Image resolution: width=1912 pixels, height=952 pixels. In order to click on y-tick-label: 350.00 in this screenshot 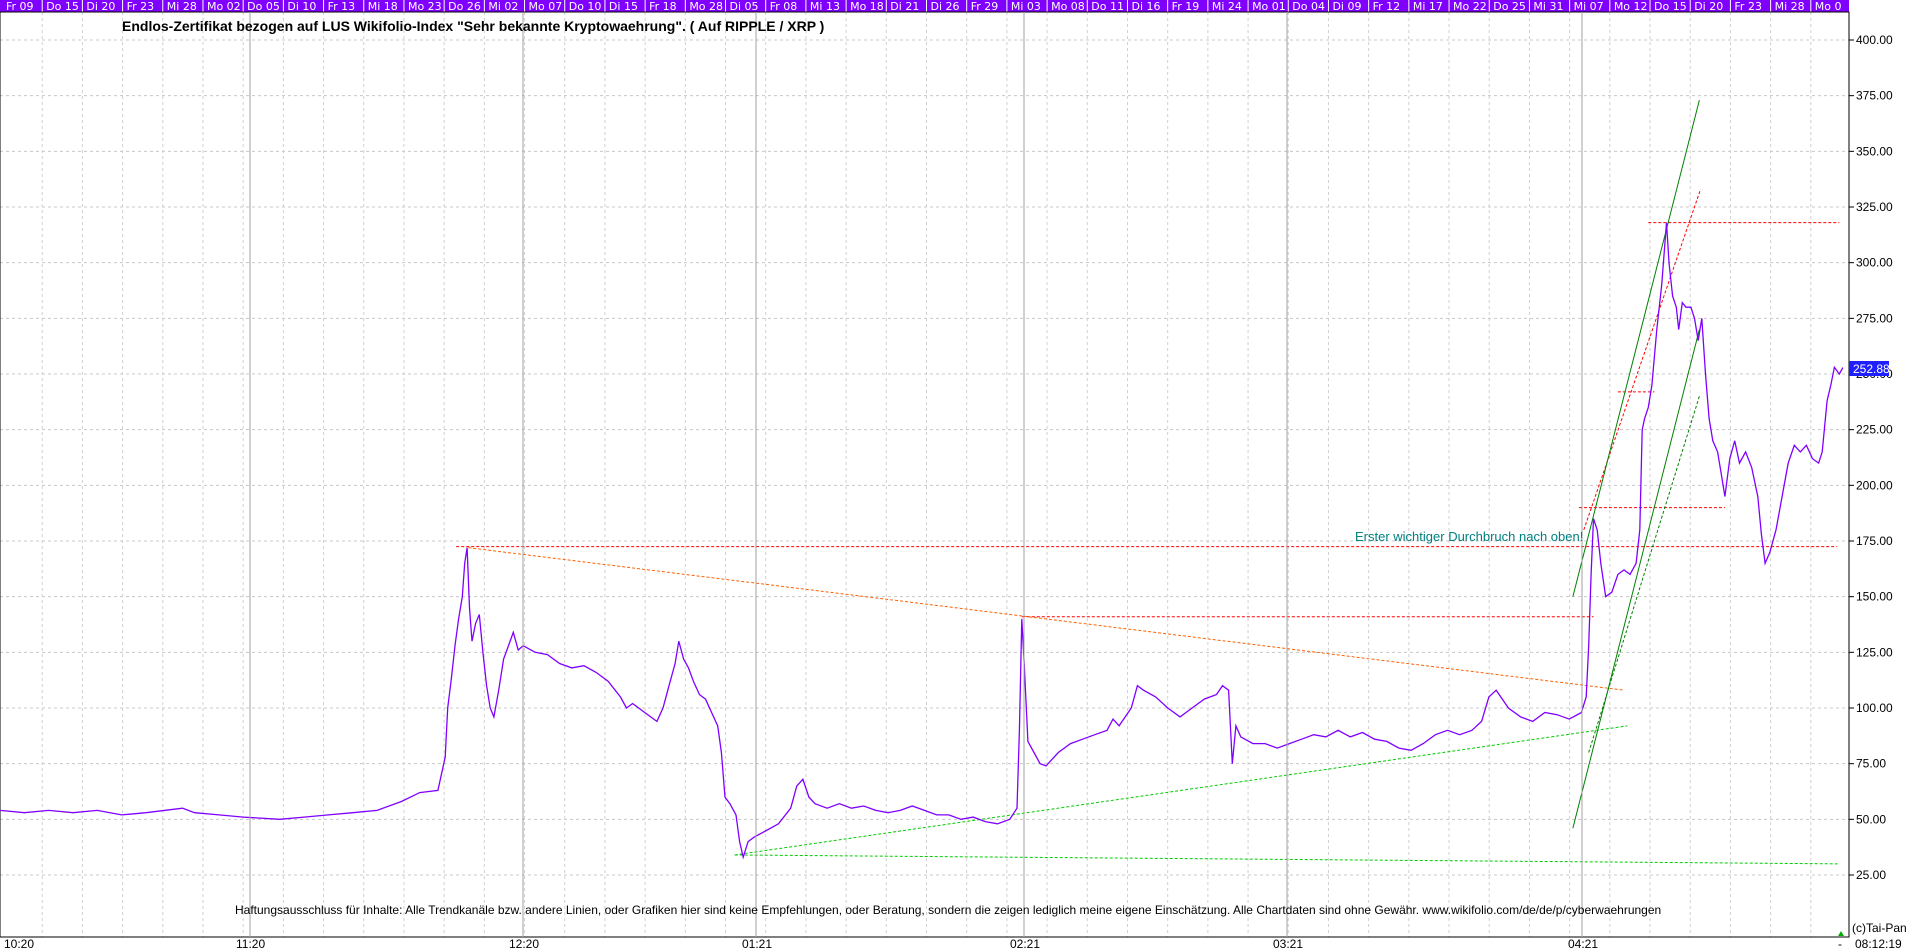, I will do `click(1874, 151)`.